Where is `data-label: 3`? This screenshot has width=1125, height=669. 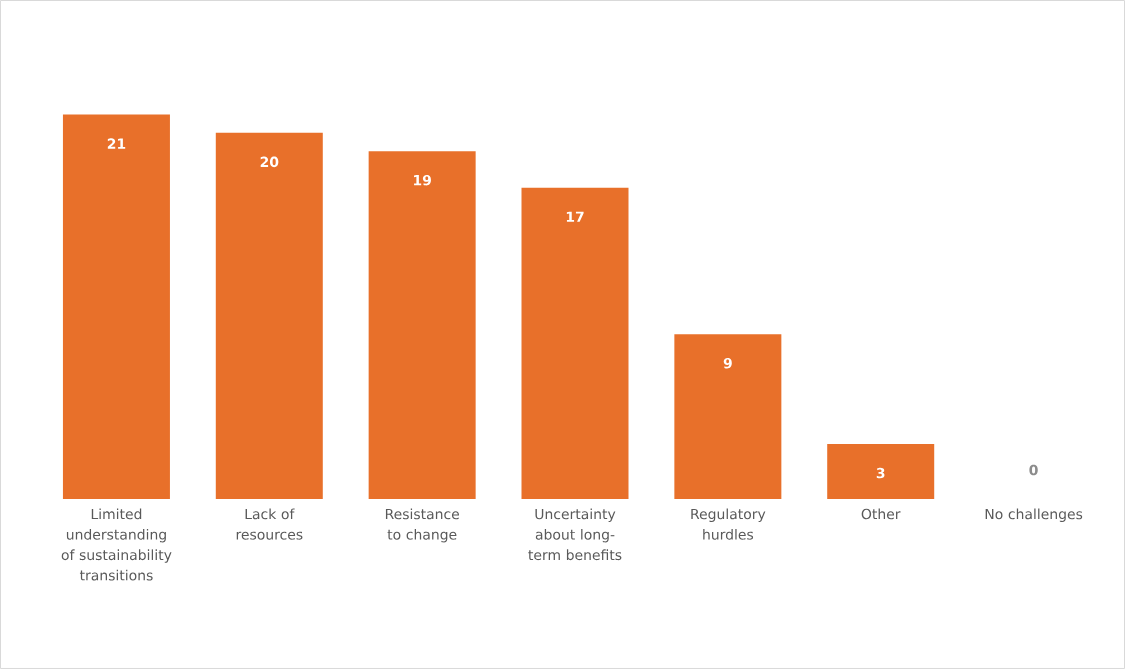 data-label: 3 is located at coordinates (880, 473).